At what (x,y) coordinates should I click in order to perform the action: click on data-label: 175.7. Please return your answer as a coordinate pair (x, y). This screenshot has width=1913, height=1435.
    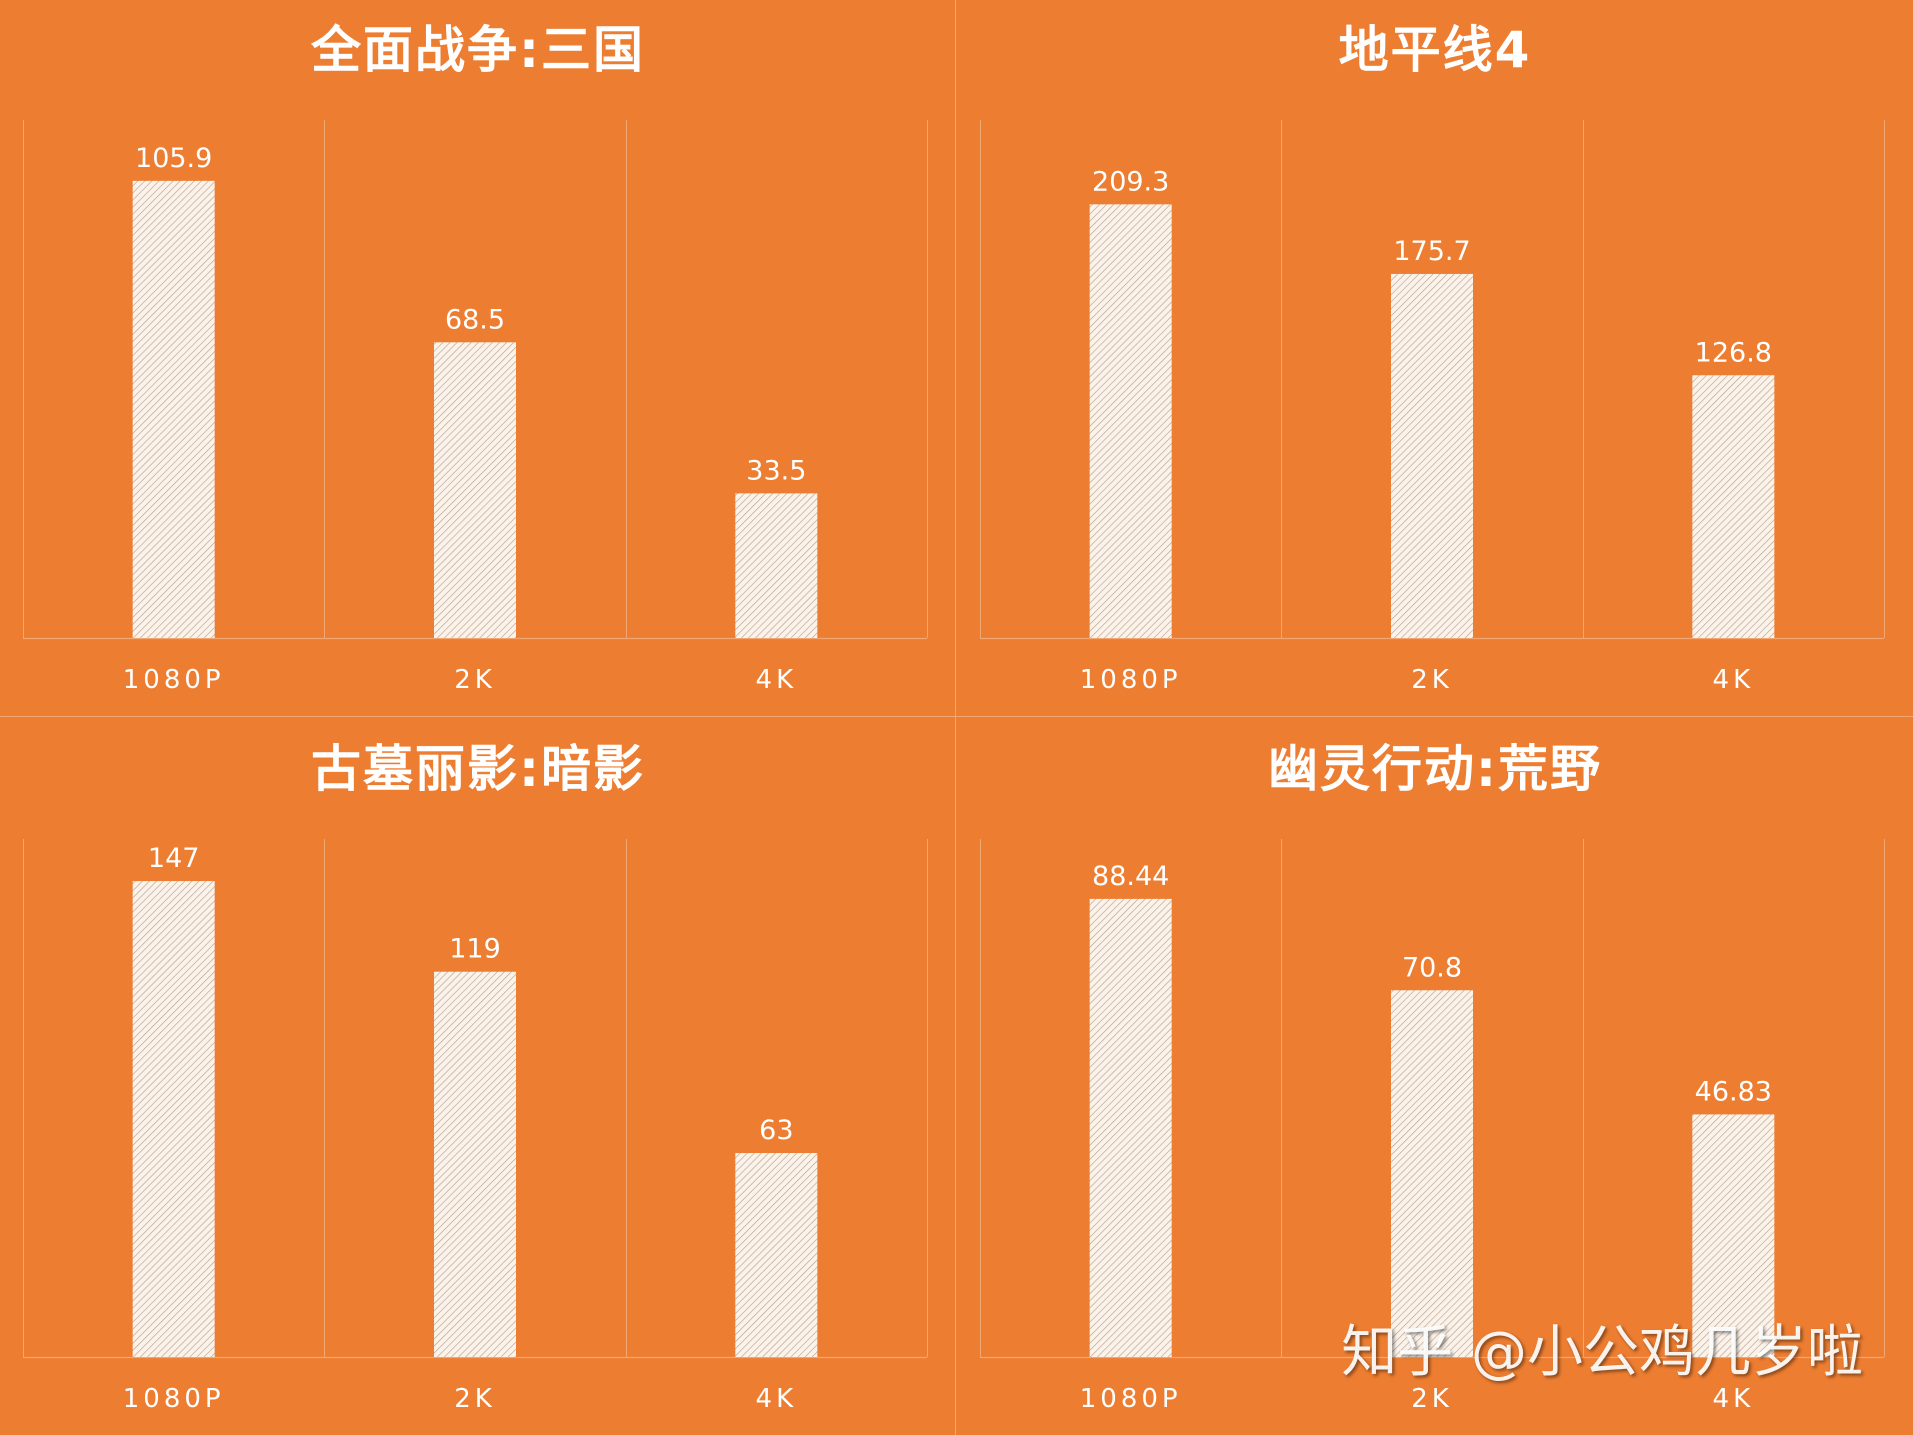
    Looking at the image, I should click on (1431, 251).